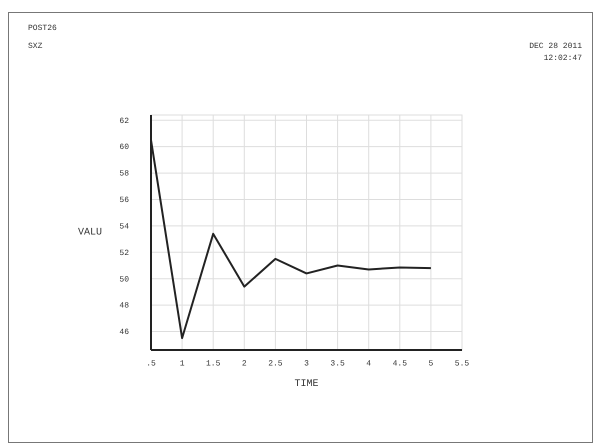  Describe the element at coordinates (124, 227) in the screenshot. I see `y-tick-label: 54` at that location.